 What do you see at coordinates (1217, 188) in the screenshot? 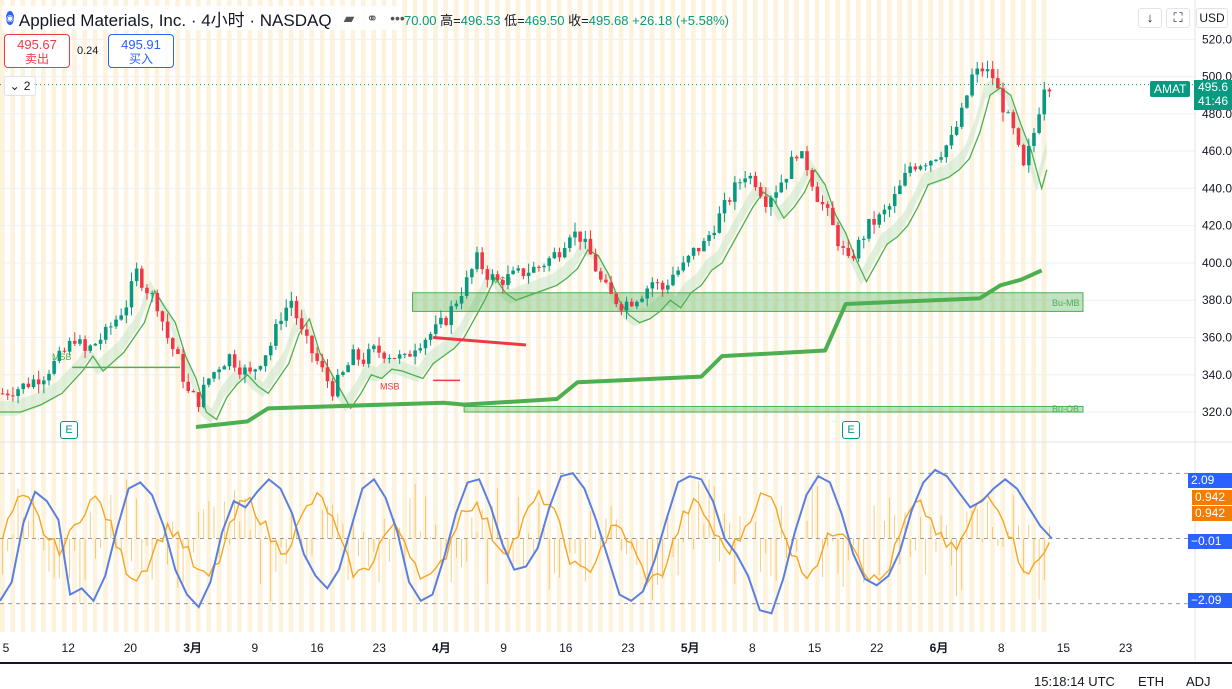
I see `price-axis-label: 440.00` at bounding box center [1217, 188].